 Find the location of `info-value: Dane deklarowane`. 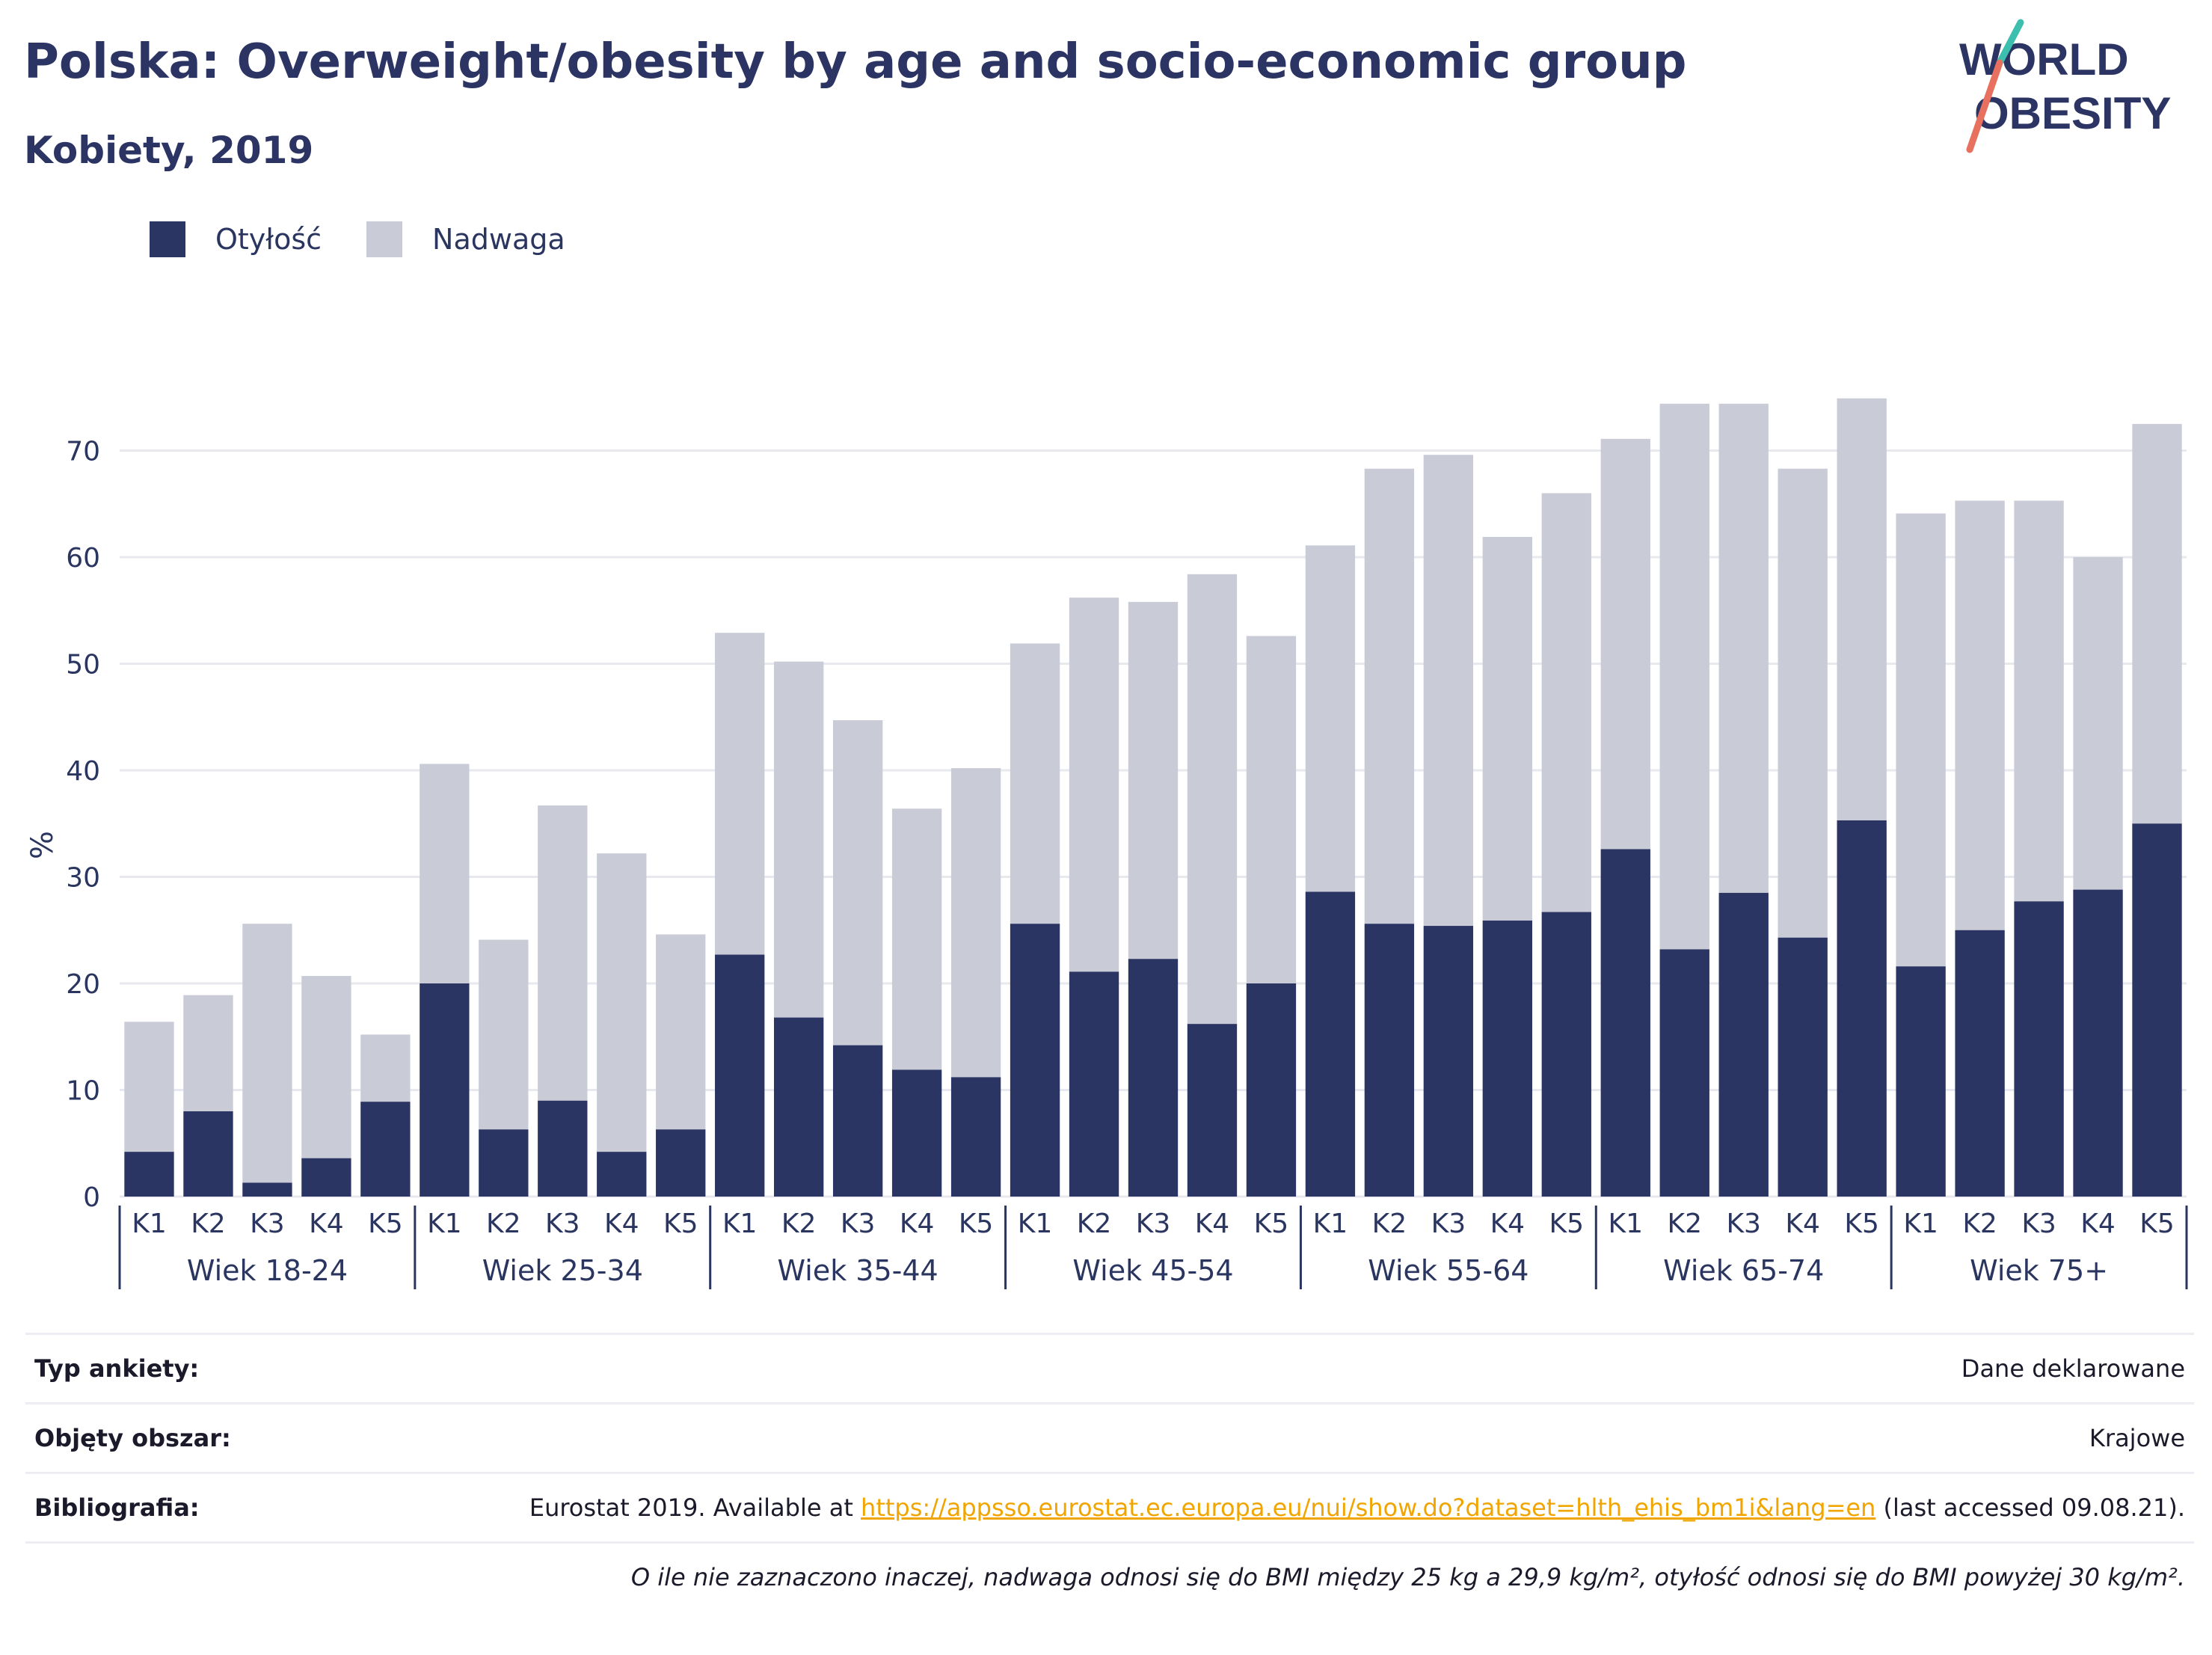

info-value: Dane deklarowane is located at coordinates (2073, 1368).